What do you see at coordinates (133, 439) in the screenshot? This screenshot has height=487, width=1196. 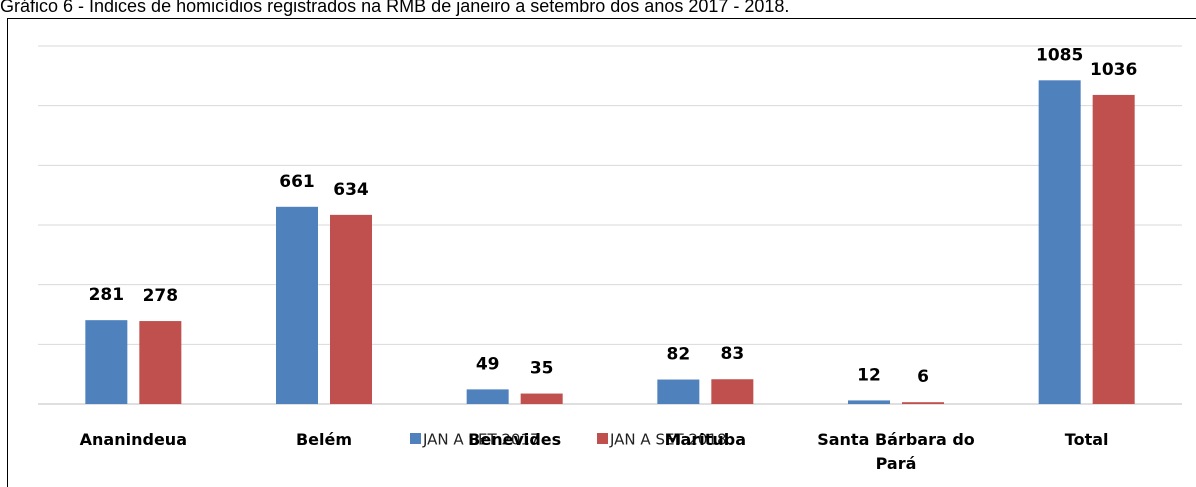 I see `x-tick-label: Ananindeua` at bounding box center [133, 439].